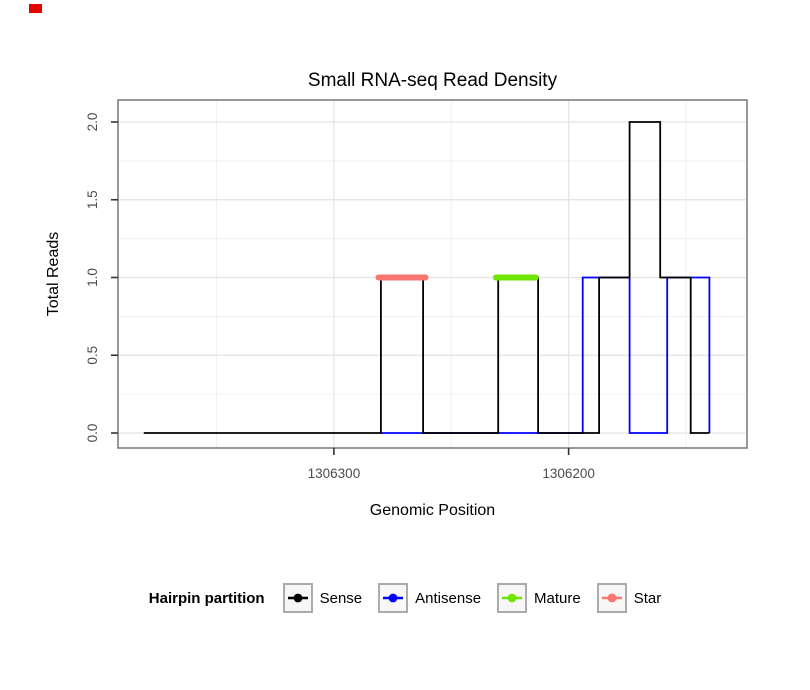 This screenshot has height=690, width=810. Describe the element at coordinates (92, 122) in the screenshot. I see `y-tick-label: 2.0` at that location.